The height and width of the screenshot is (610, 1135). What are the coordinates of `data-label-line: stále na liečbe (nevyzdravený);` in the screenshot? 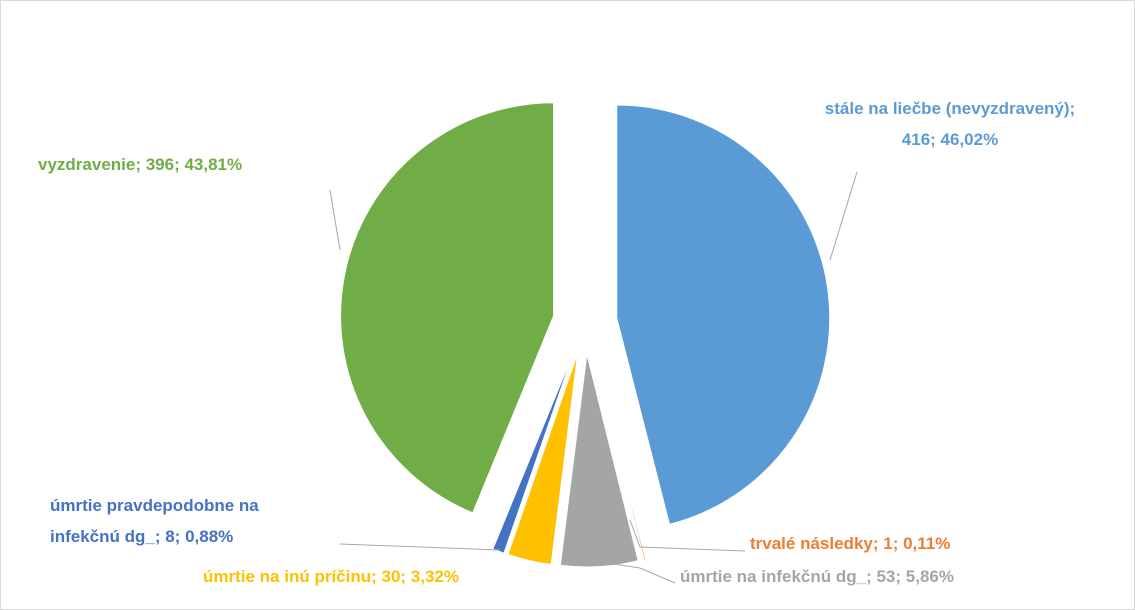 It's located at (950, 108).